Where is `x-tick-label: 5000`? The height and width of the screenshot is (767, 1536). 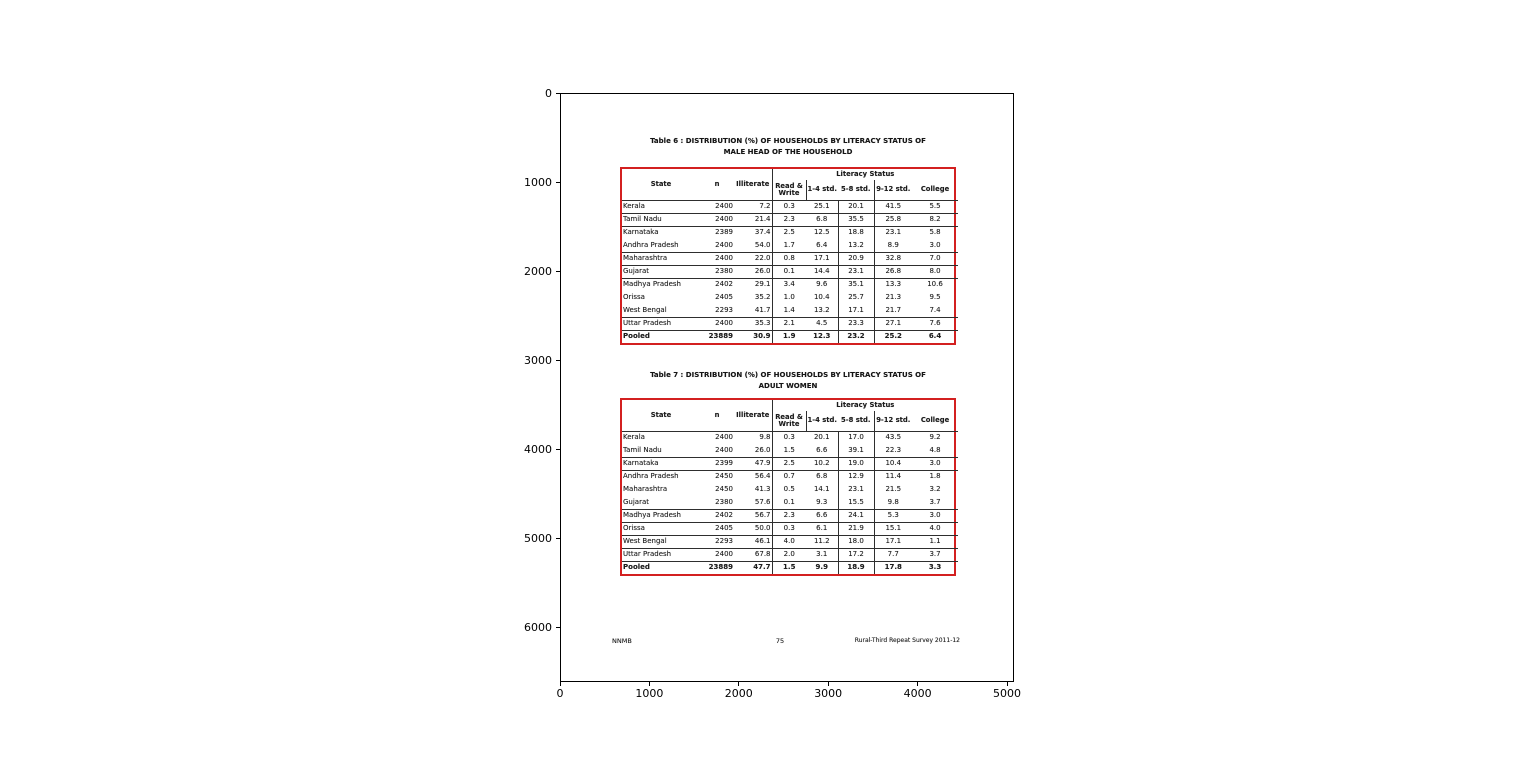 x-tick-label: 5000 is located at coordinates (1007, 693).